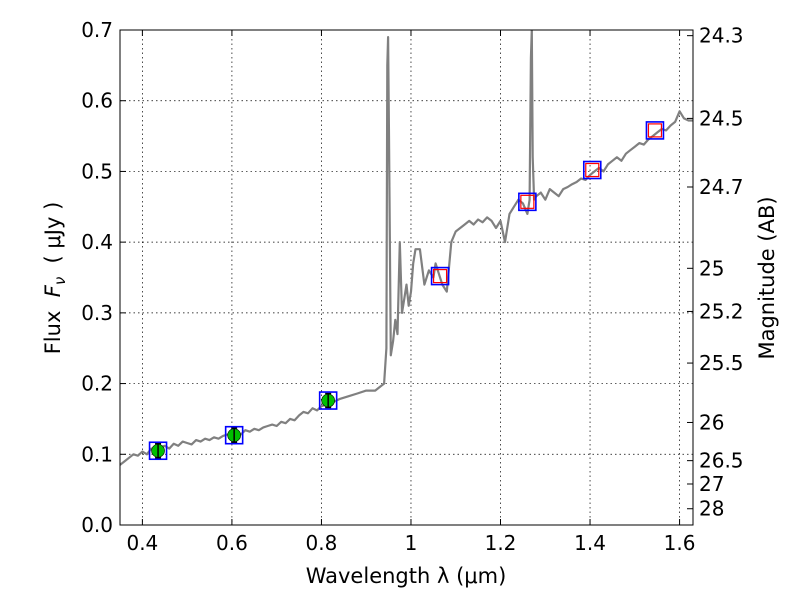 The width and height of the screenshot is (800, 600). Describe the element at coordinates (721, 461) in the screenshot. I see `right-tick-label: 26.5` at that location.